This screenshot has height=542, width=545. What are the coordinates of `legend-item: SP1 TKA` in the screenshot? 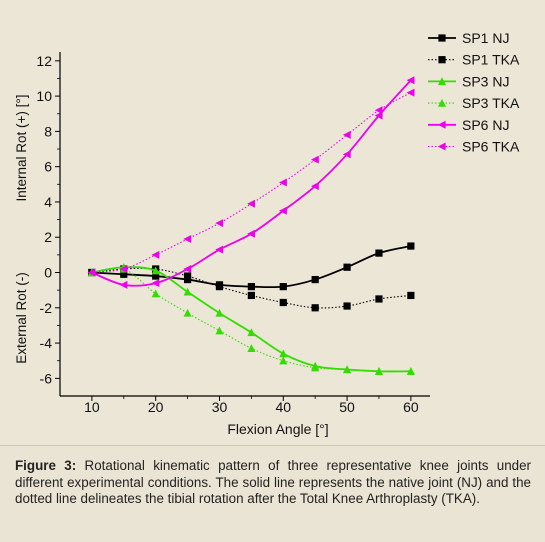 It's located at (474, 60).